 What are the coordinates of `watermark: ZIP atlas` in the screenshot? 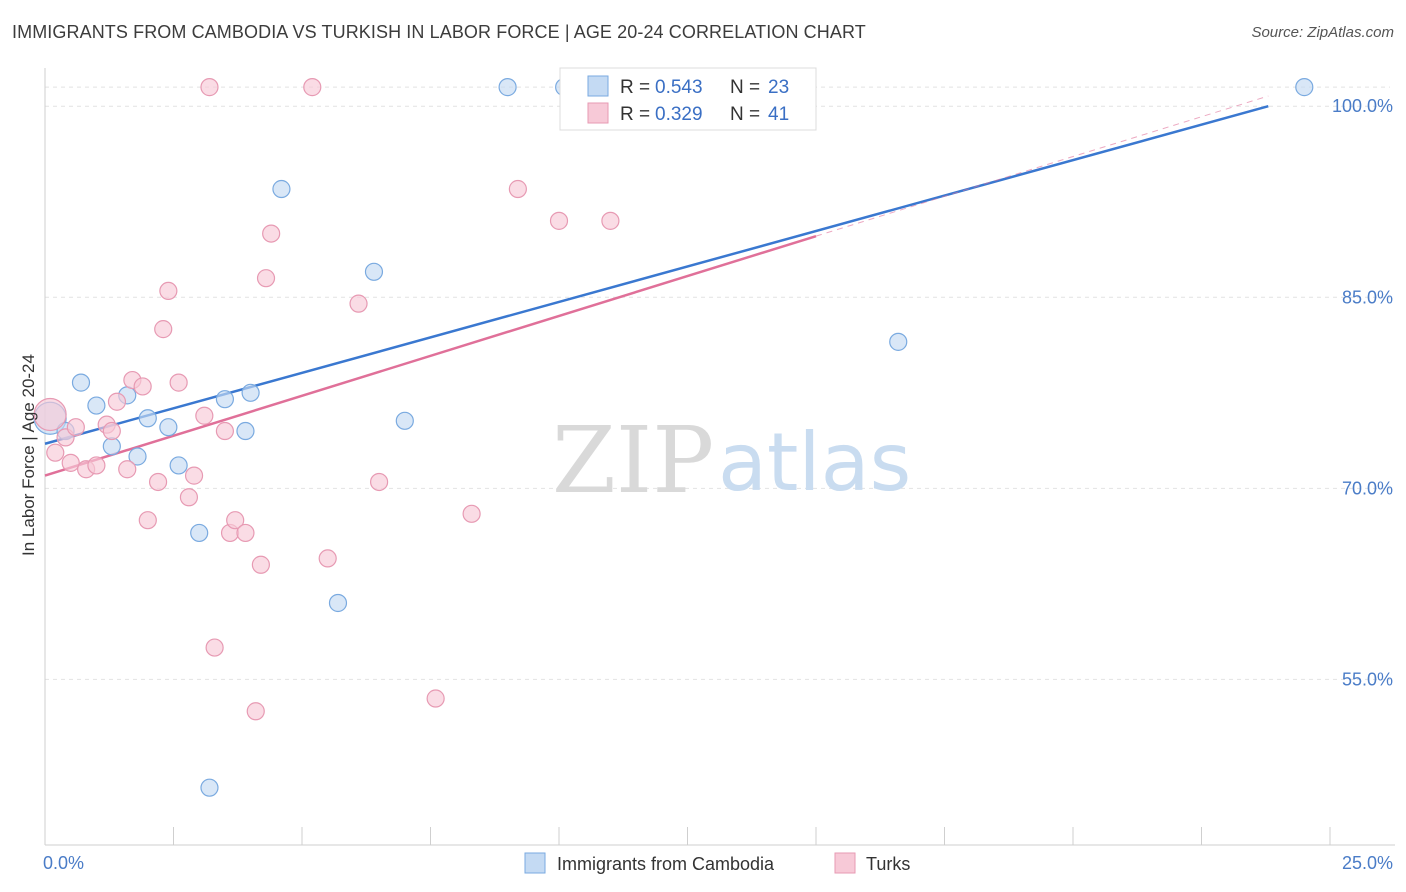 It's located at (731, 460).